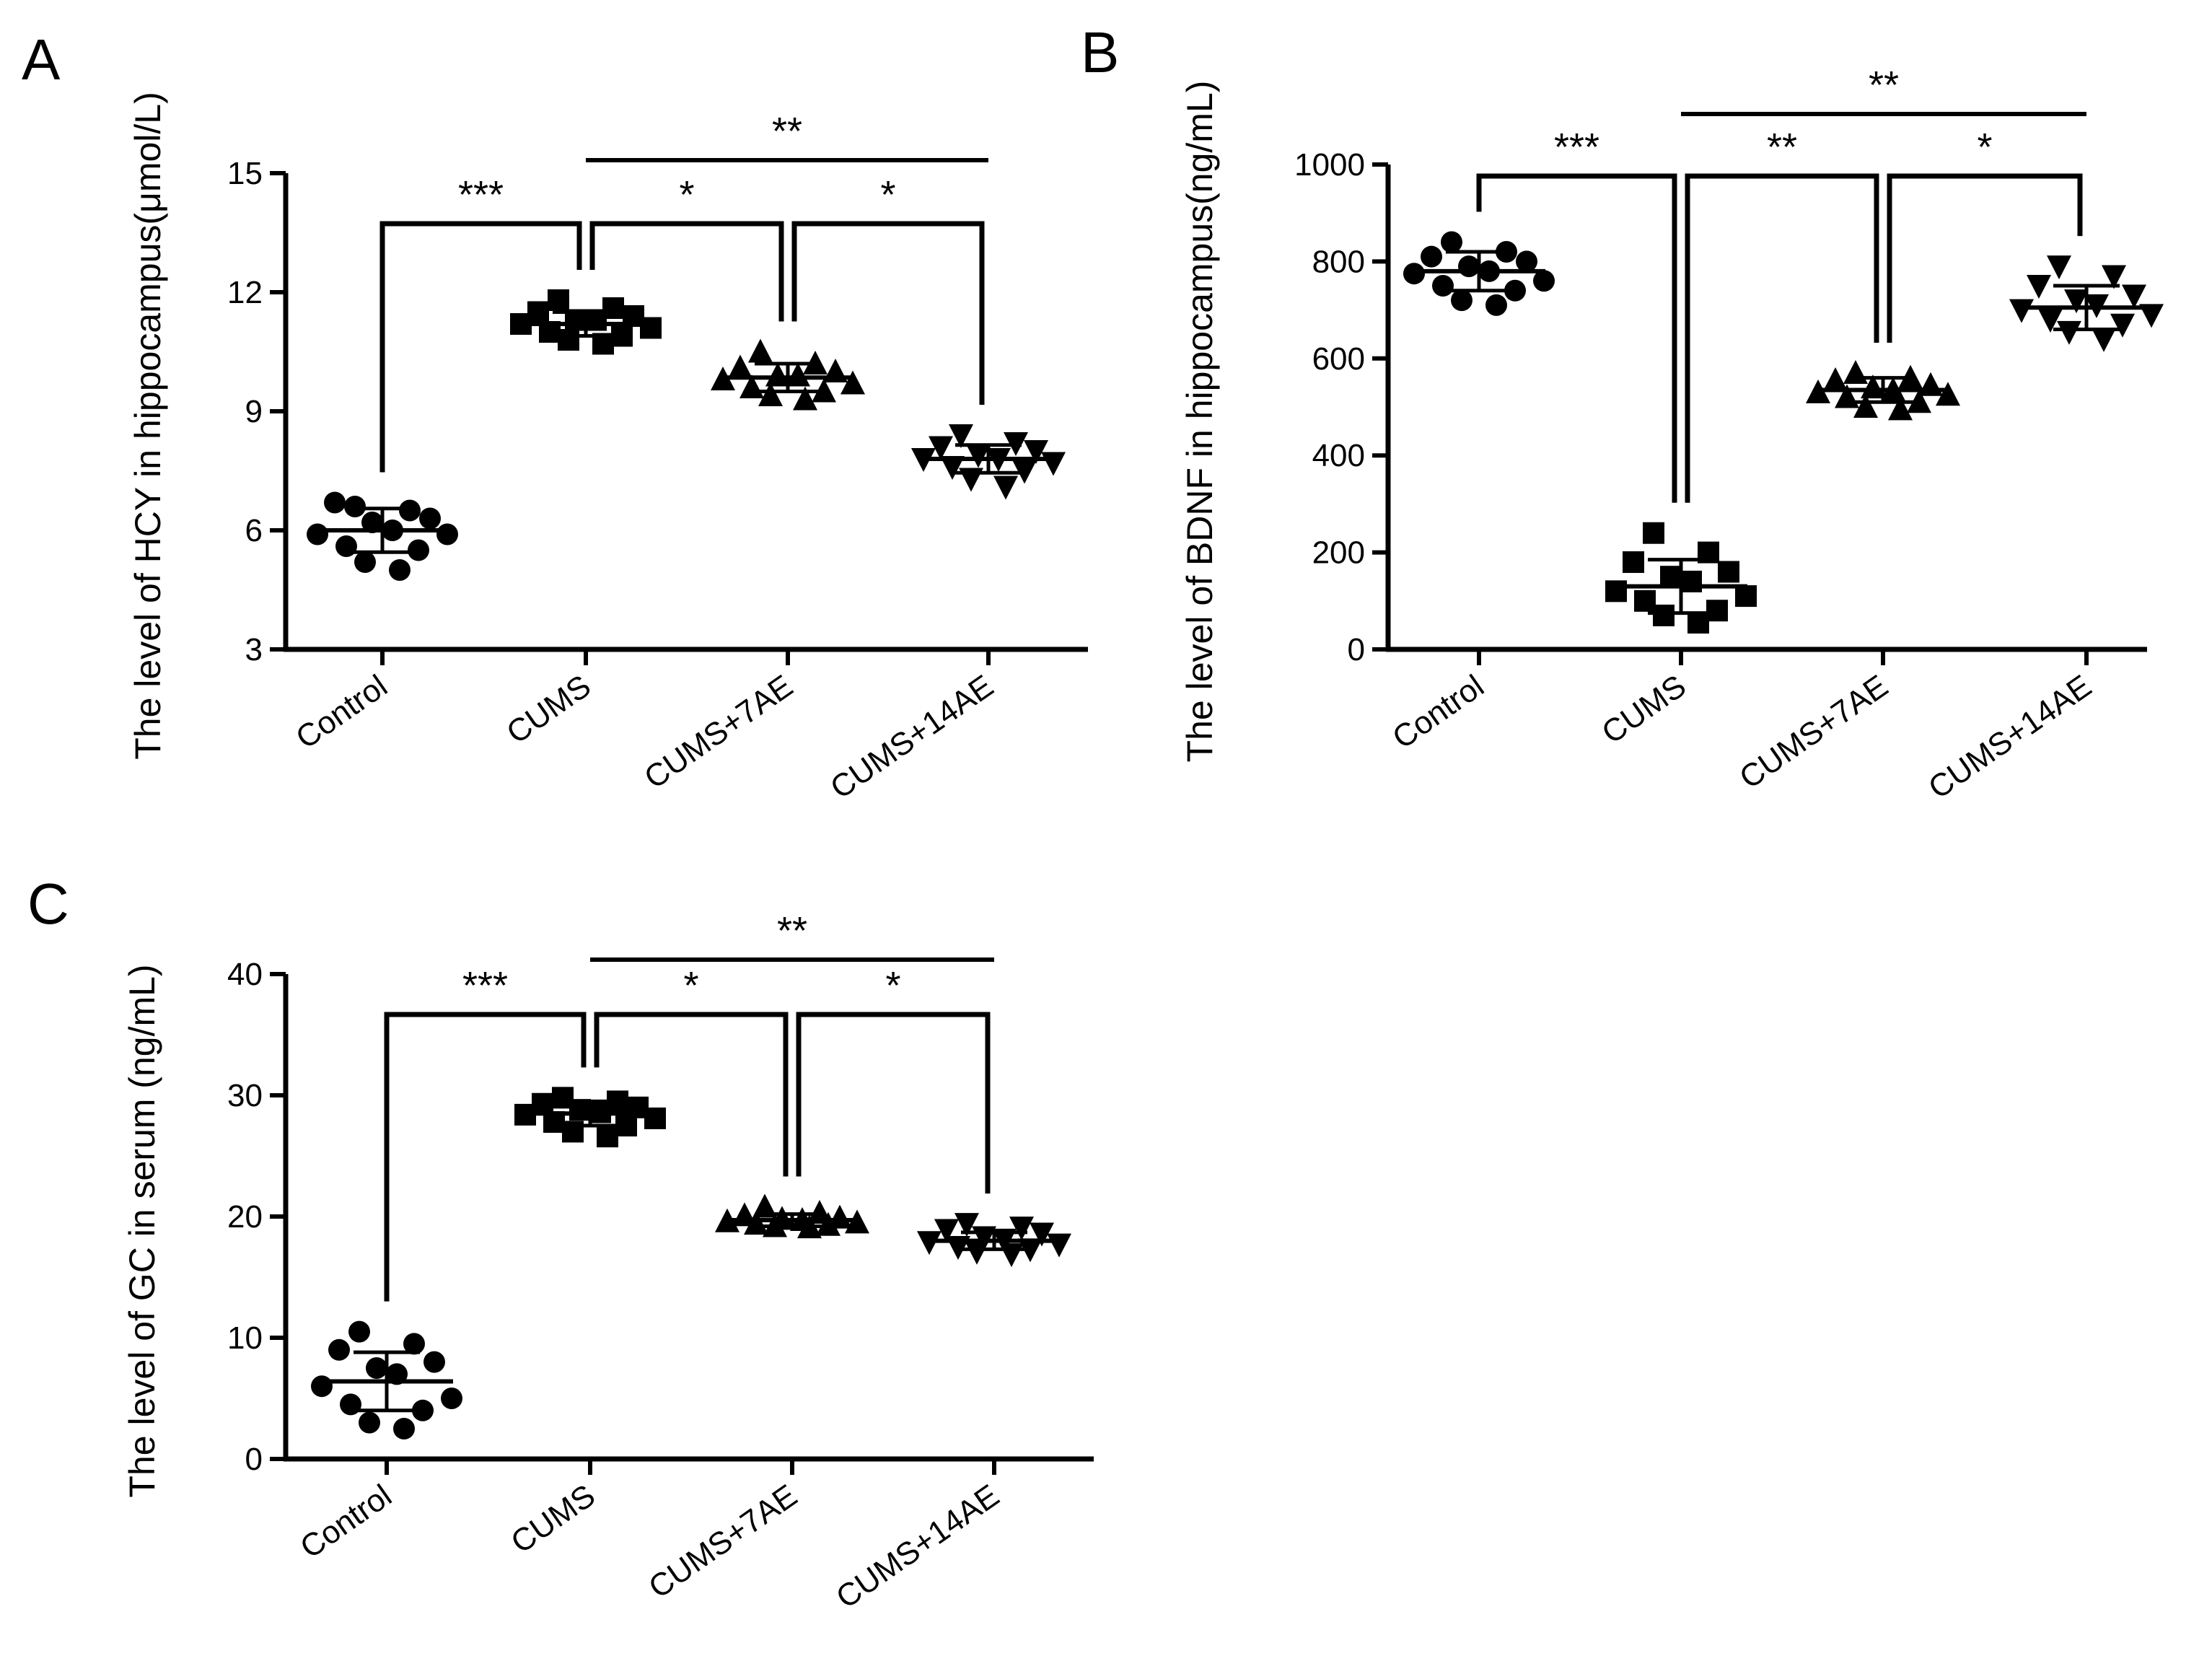 The width and height of the screenshot is (2212, 1661). I want to click on y-tick-label: 1000, so click(1329, 165).